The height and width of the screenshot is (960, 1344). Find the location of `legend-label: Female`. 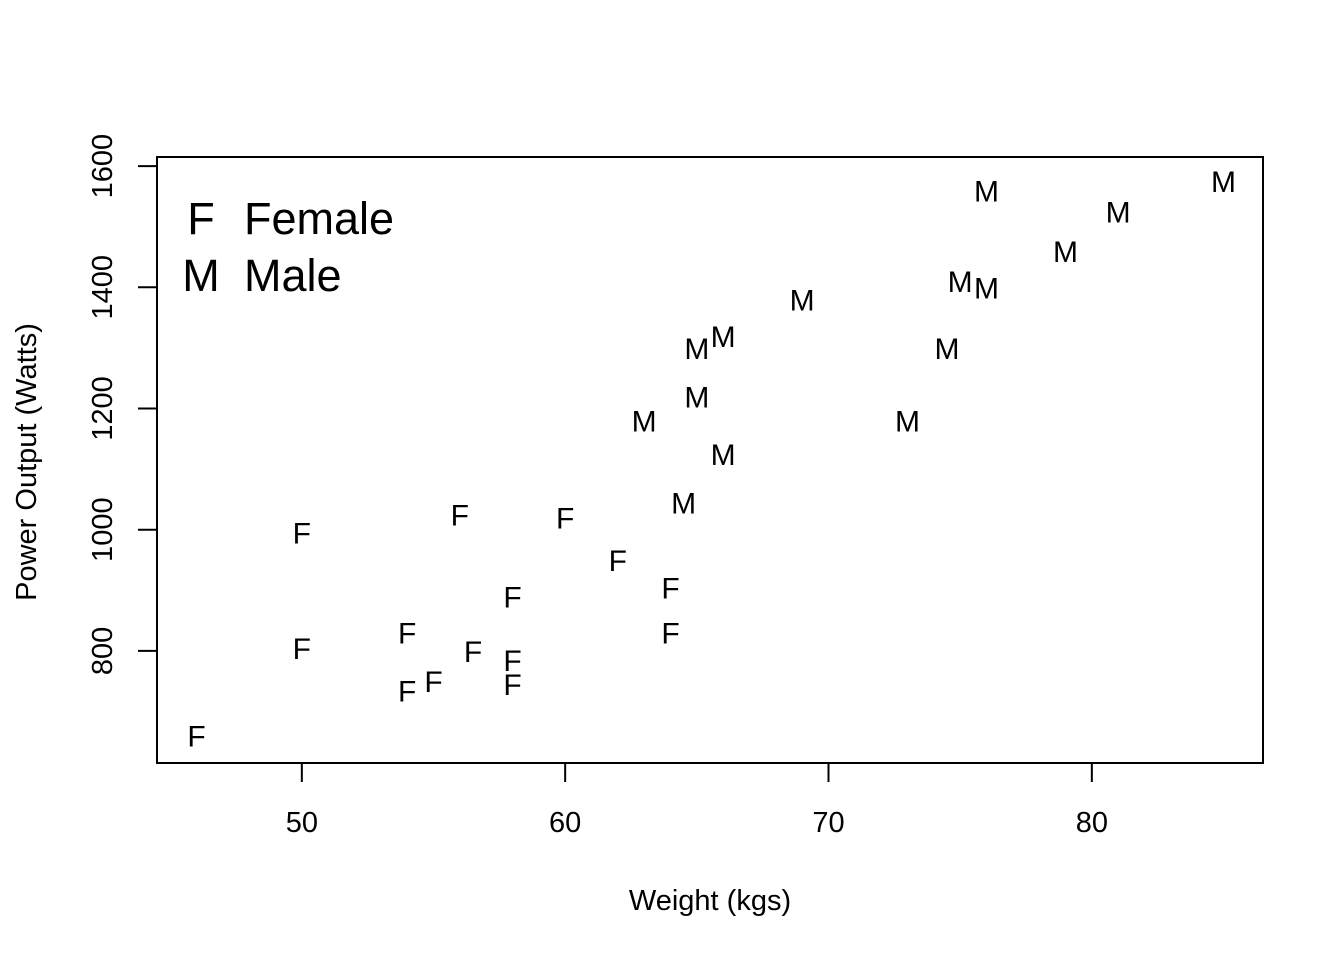

legend-label: Female is located at coordinates (319, 218).